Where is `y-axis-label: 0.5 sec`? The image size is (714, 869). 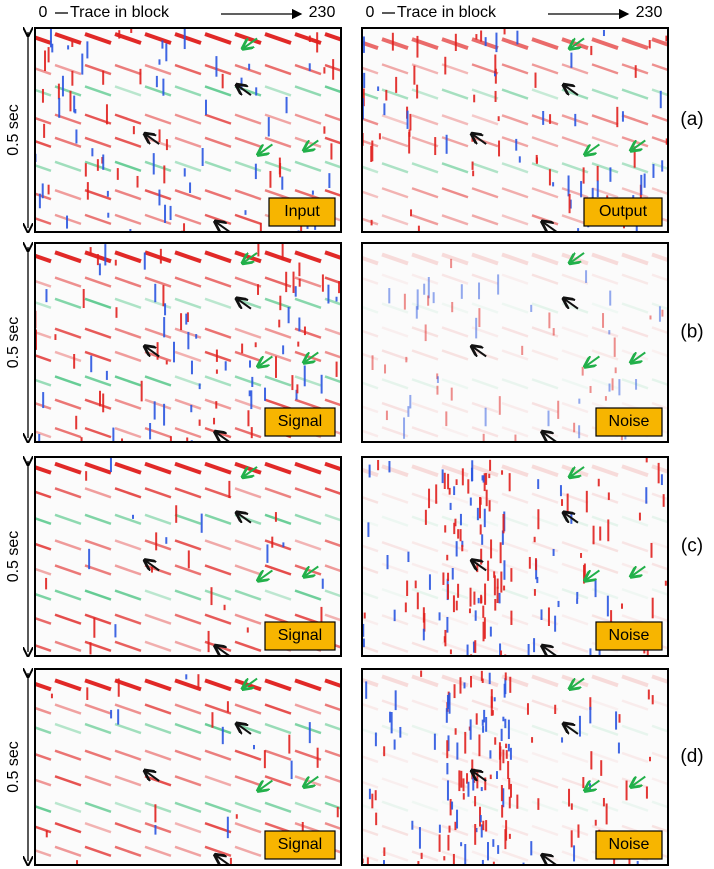
y-axis-label: 0.5 sec is located at coordinates (13, 767).